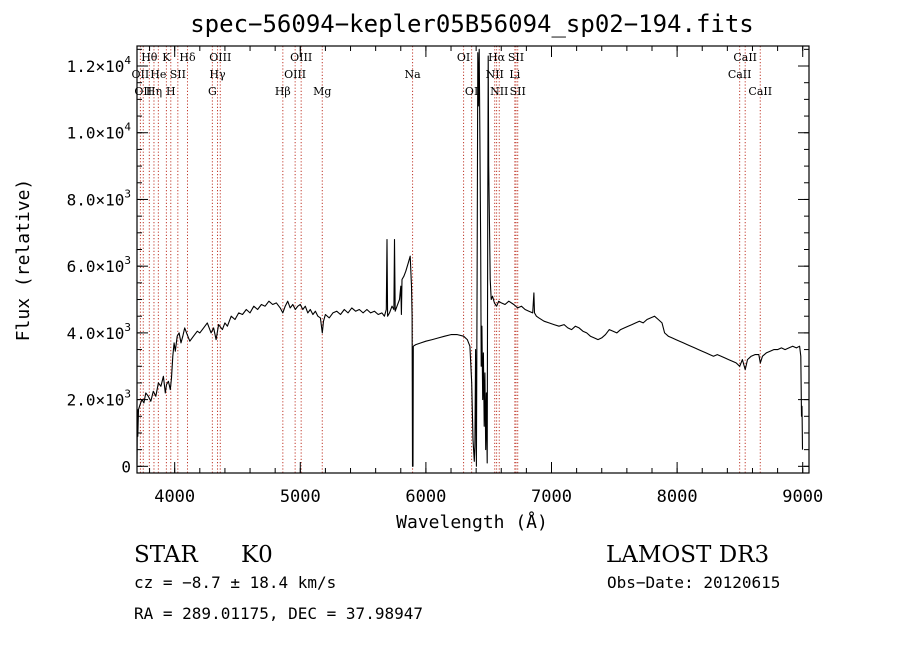 This screenshot has height=654, width=900. I want to click on line-marker-label-5: K, so click(166, 57).